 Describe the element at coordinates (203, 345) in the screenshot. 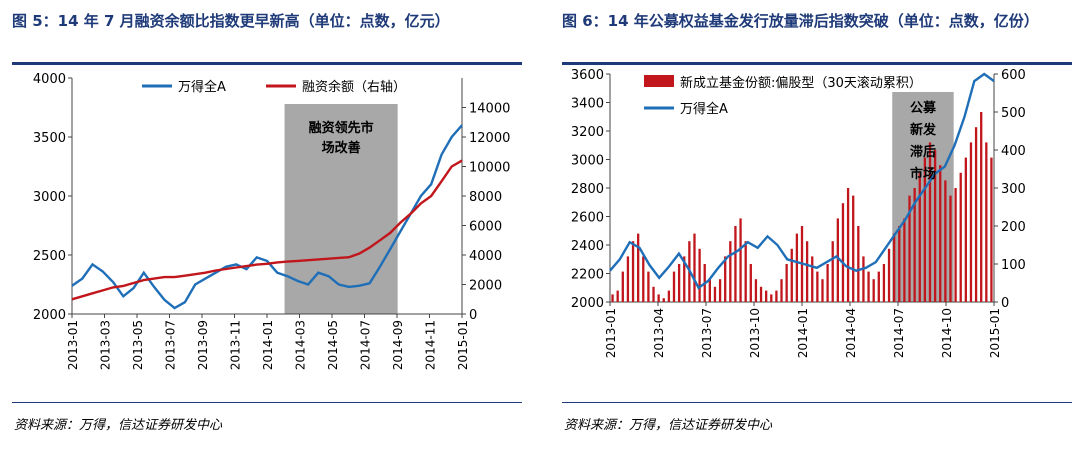

I see `x-tick-label: 2013-09` at that location.